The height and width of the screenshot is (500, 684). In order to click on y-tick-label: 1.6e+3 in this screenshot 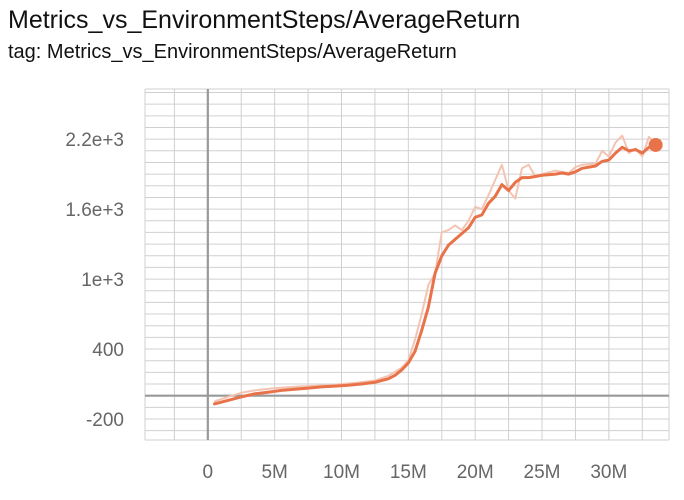, I will do `click(94, 210)`.